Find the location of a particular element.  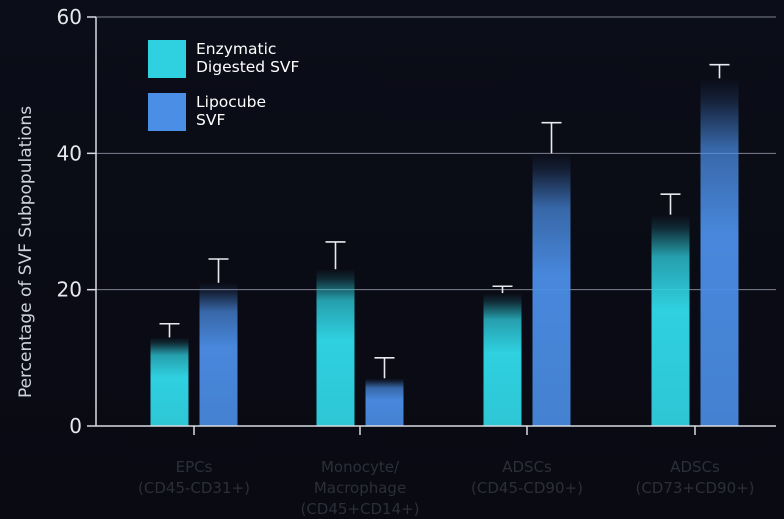

x-tick-label: Monocyte/ is located at coordinates (360, 467).